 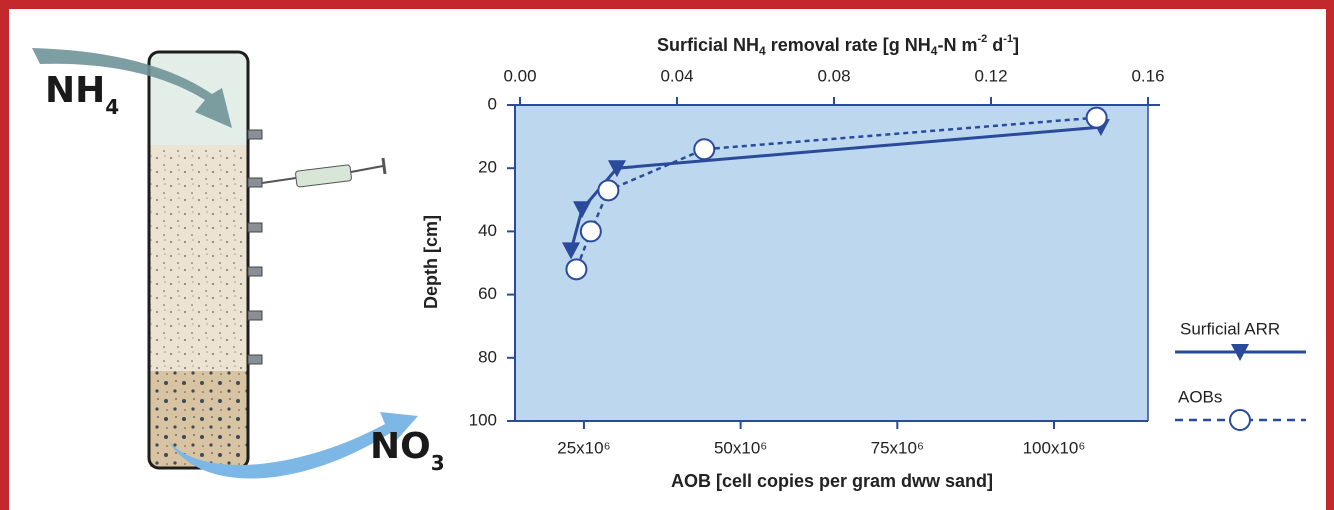 I want to click on inflow-subscript: 4, so click(x=112, y=107).